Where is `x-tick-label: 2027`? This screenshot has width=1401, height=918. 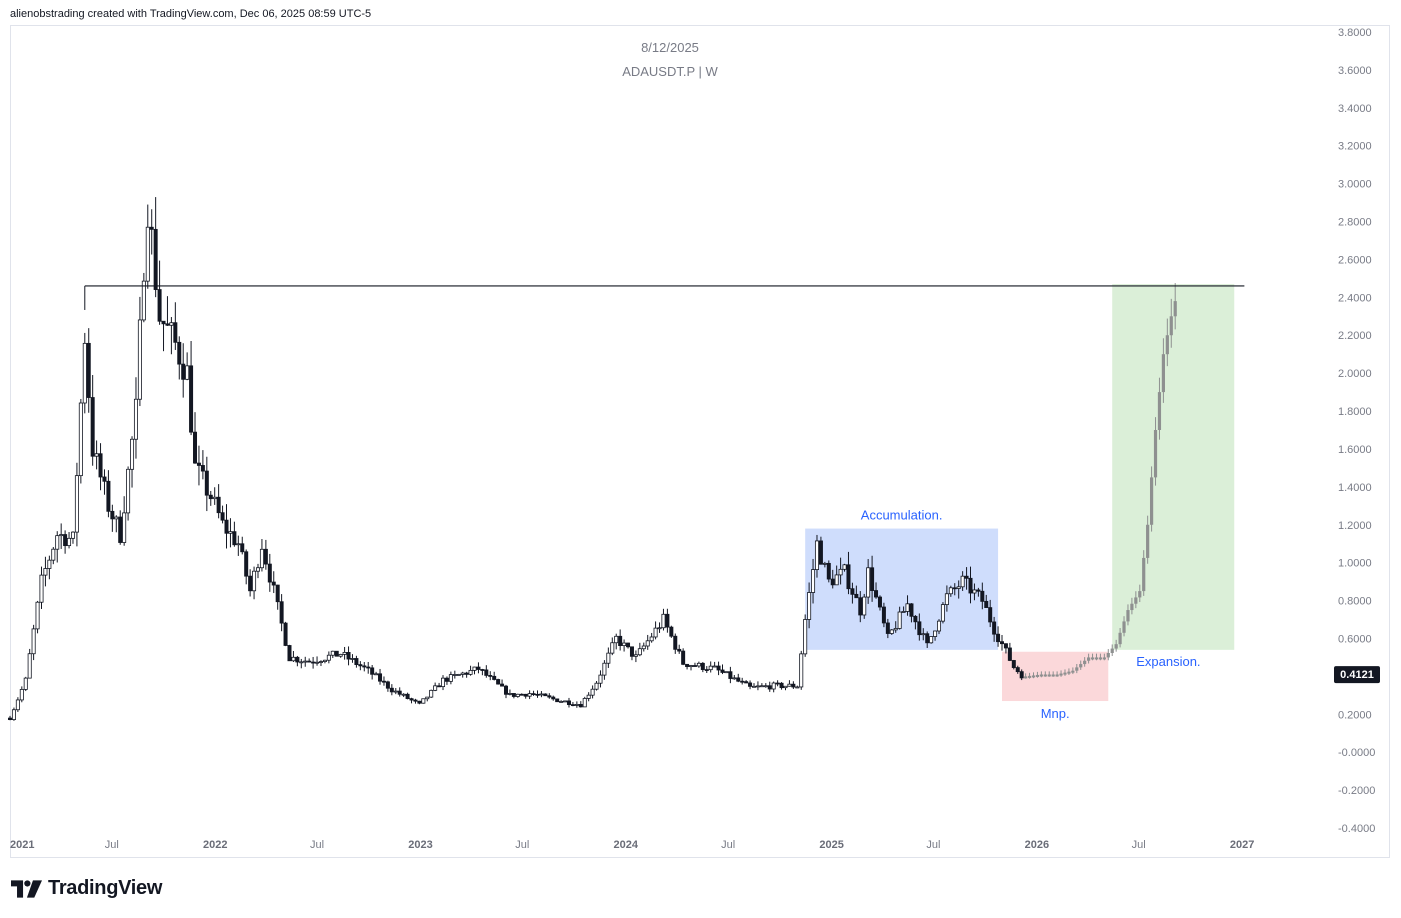 x-tick-label: 2027 is located at coordinates (1242, 845).